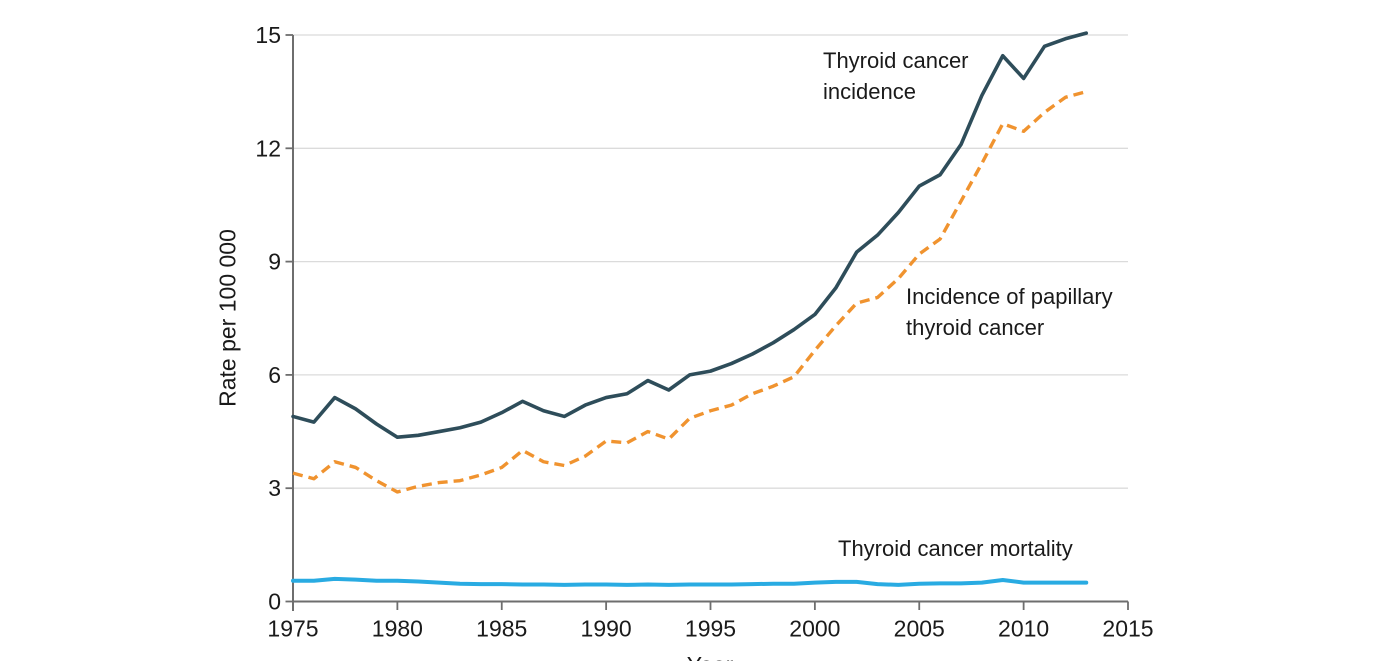 The height and width of the screenshot is (661, 1373). I want to click on x-axis-title: Year, so click(710, 656).